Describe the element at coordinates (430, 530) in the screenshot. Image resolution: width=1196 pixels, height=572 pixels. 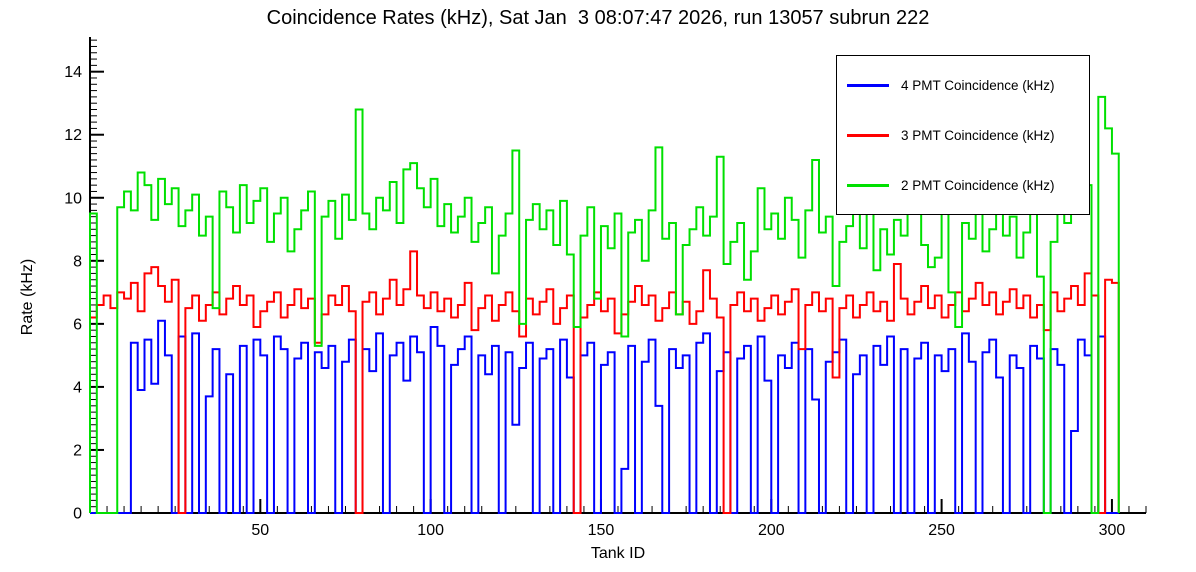
I see `svg-text: 100` at that location.